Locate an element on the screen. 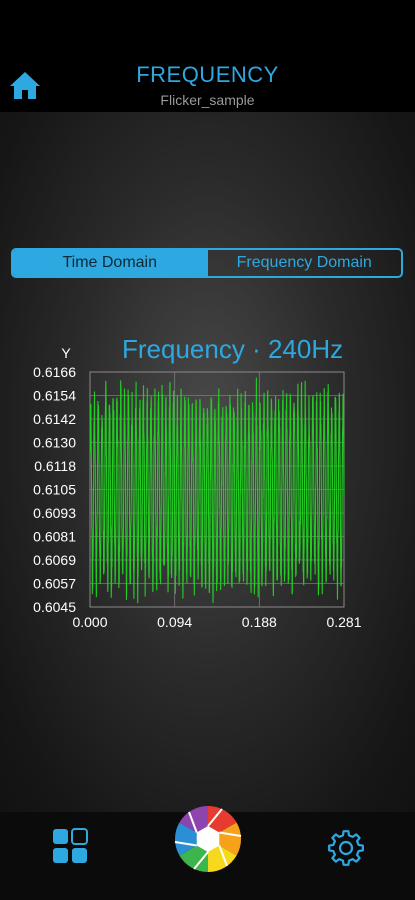  x-tick-label: 0.000 is located at coordinates (89, 622).